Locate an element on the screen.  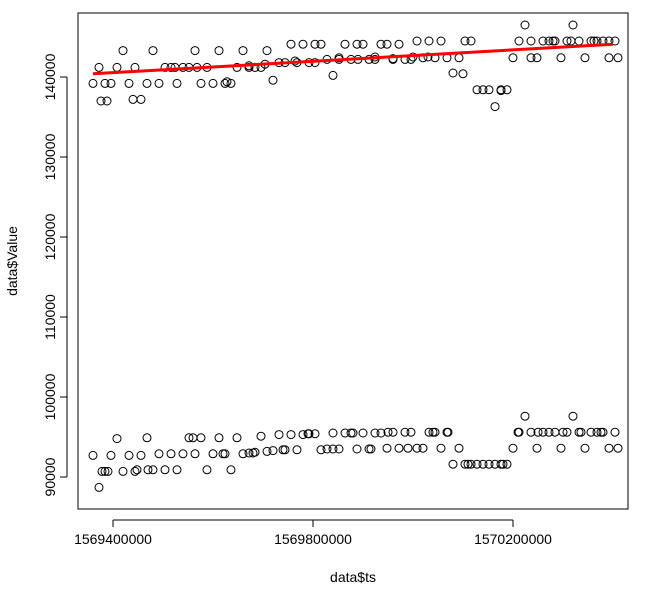
x-tick-label: 1569400000 is located at coordinates (113, 539).